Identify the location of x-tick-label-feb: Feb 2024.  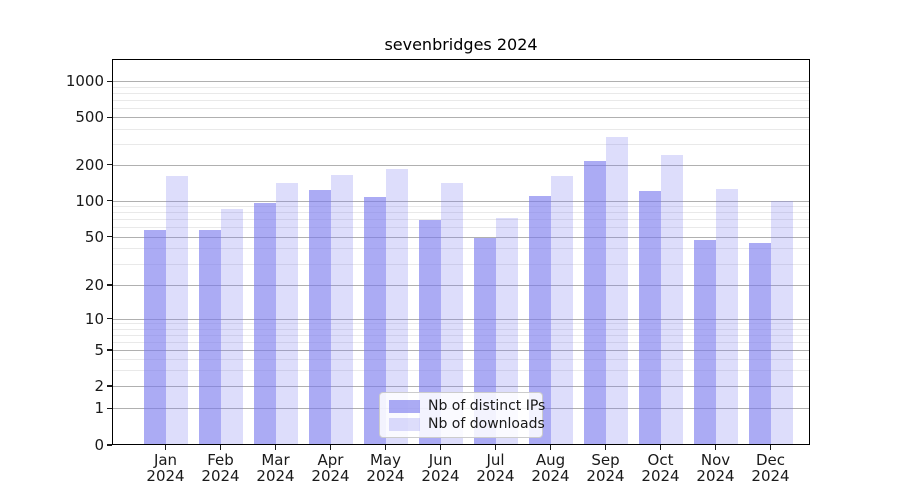
(221, 468).